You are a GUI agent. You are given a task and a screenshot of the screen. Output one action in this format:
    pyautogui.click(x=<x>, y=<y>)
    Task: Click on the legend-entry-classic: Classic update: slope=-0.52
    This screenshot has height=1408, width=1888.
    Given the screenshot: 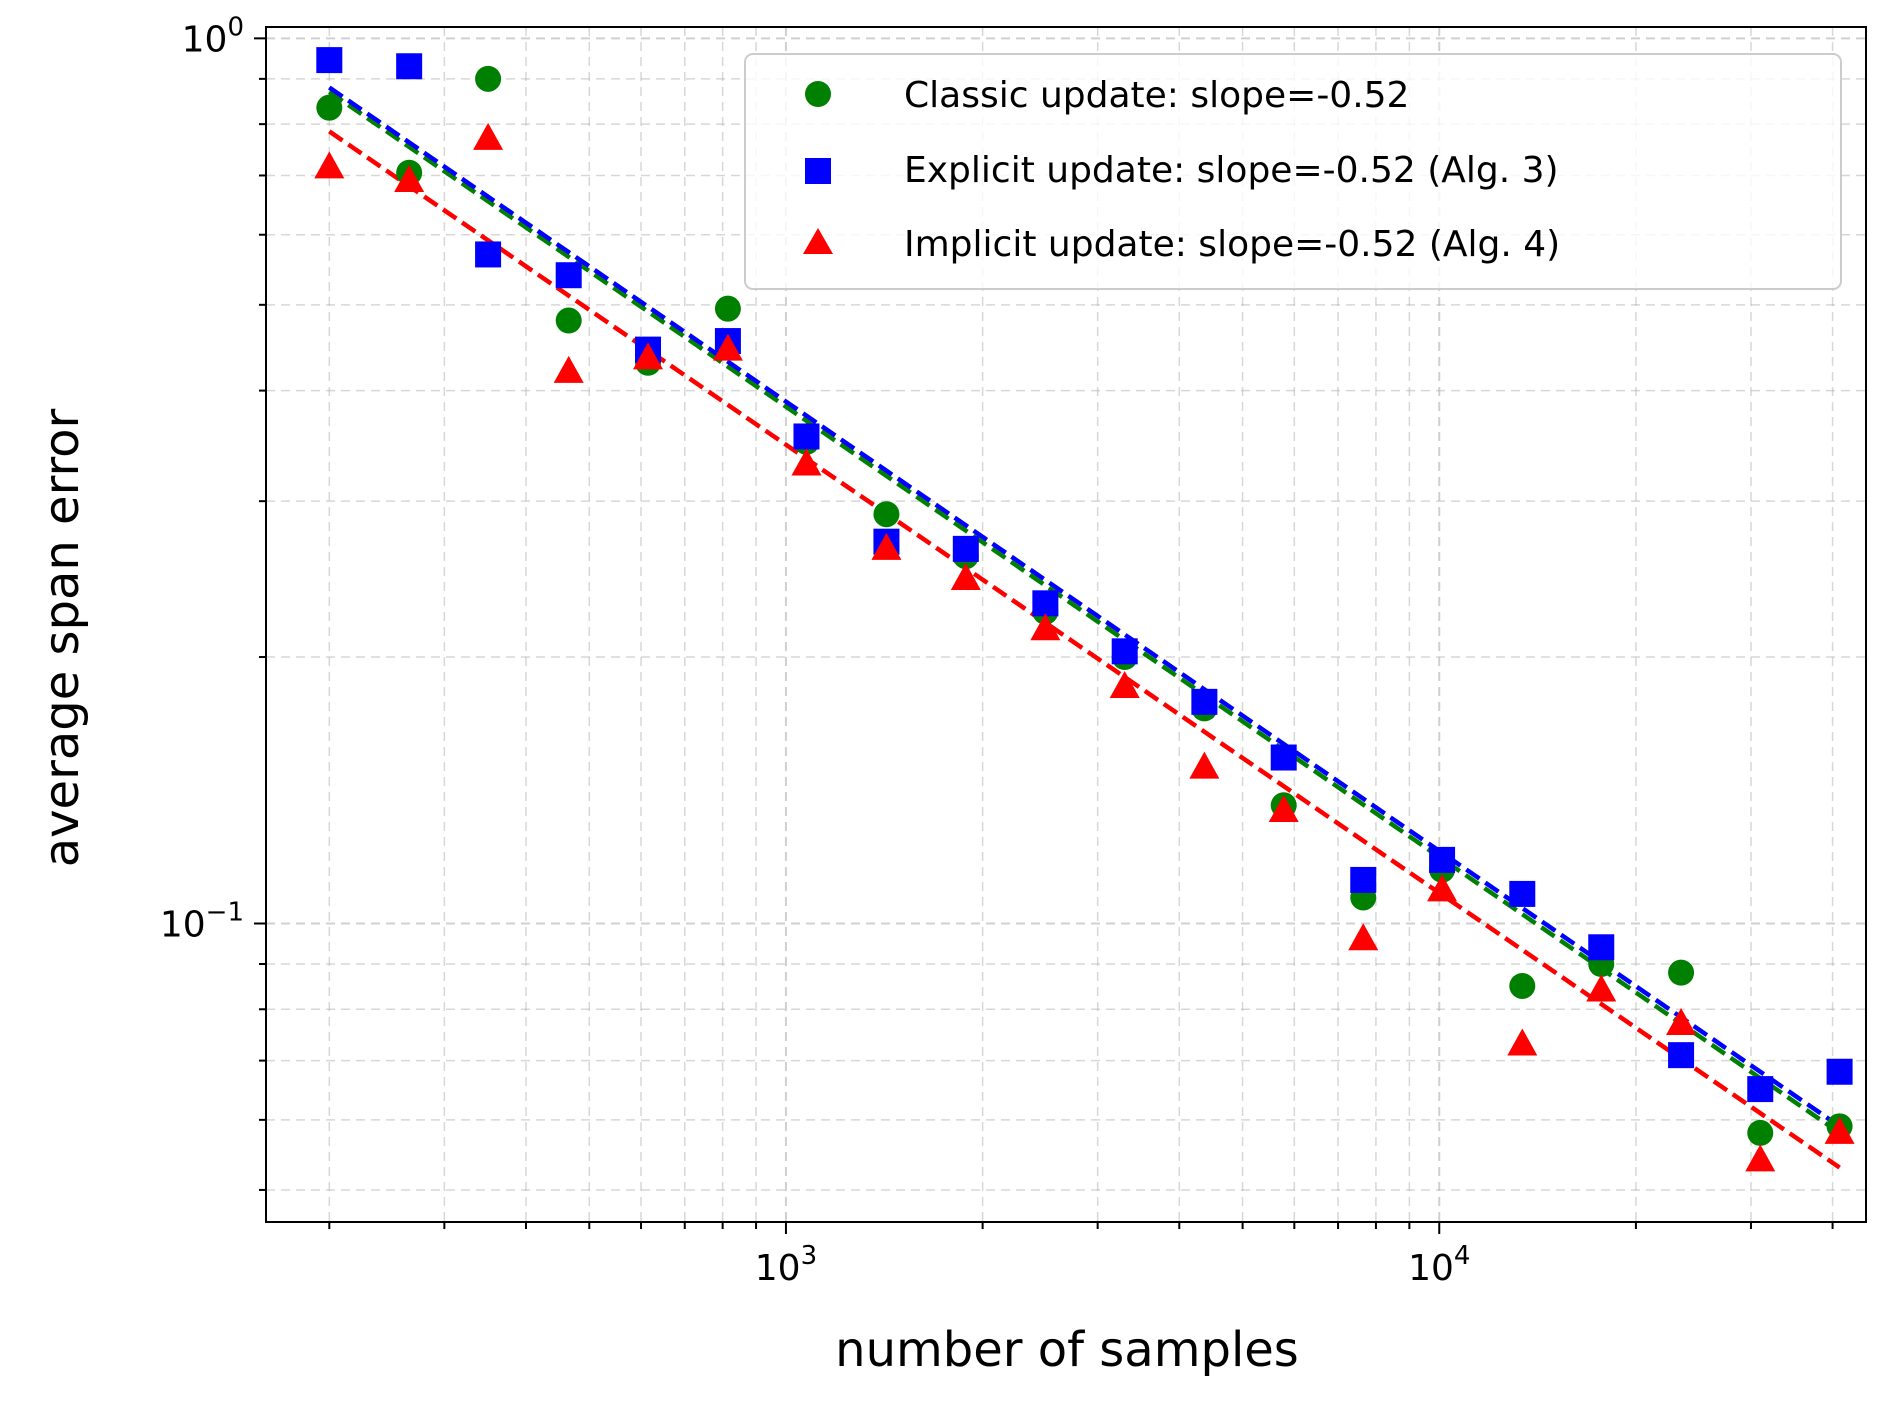 What is the action you would take?
    pyautogui.click(x=1107, y=95)
    